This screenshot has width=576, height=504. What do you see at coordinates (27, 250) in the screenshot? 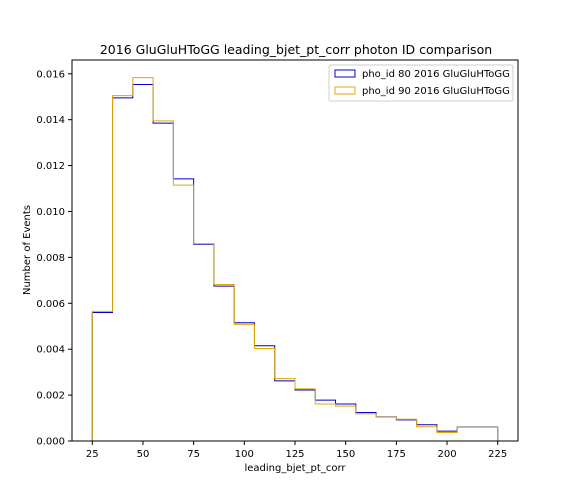
I see `y-axis-label: Number of Events` at bounding box center [27, 250].